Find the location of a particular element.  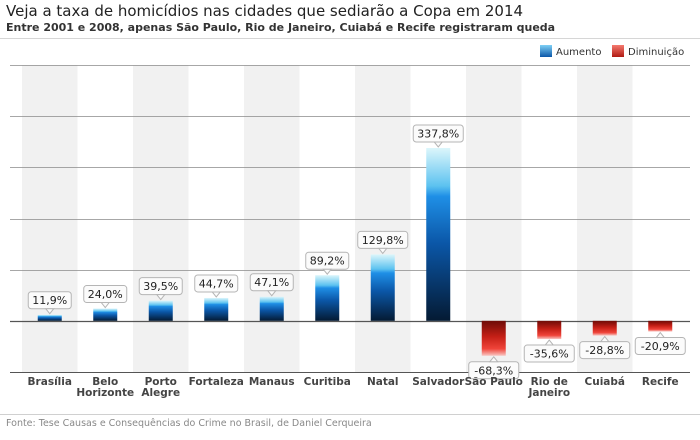

category-label: Porto is located at coordinates (161, 382).